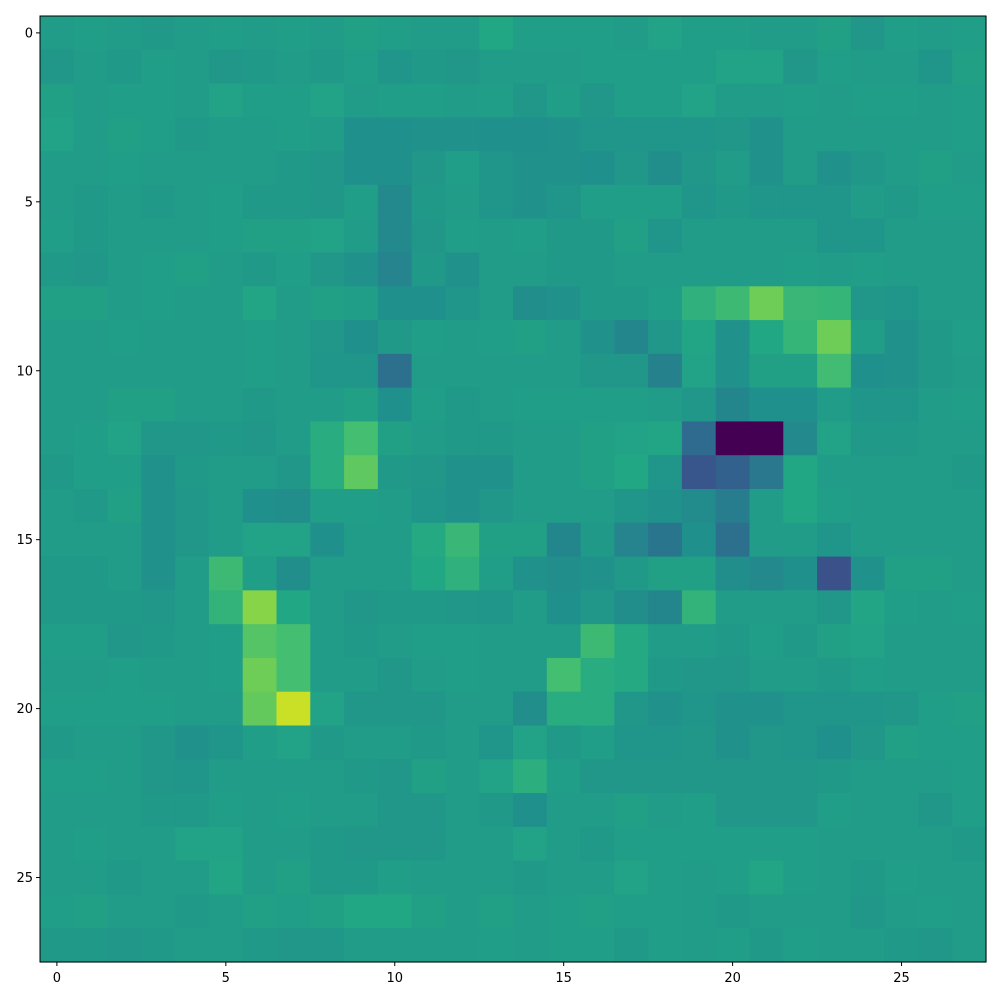 The image size is (1000, 1000). I want to click on x-tick-label: 25, so click(901, 978).